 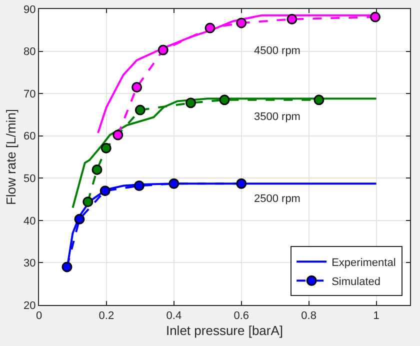 What do you see at coordinates (376, 316) in the screenshot?
I see `x-tick-label: 1` at bounding box center [376, 316].